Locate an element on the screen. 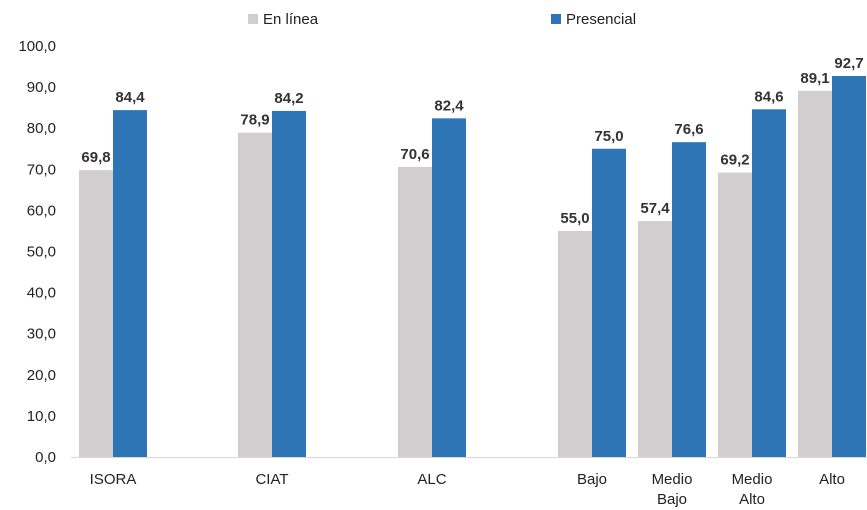 The height and width of the screenshot is (510, 867). legend: En línea Presencial is located at coordinates (442, 19).